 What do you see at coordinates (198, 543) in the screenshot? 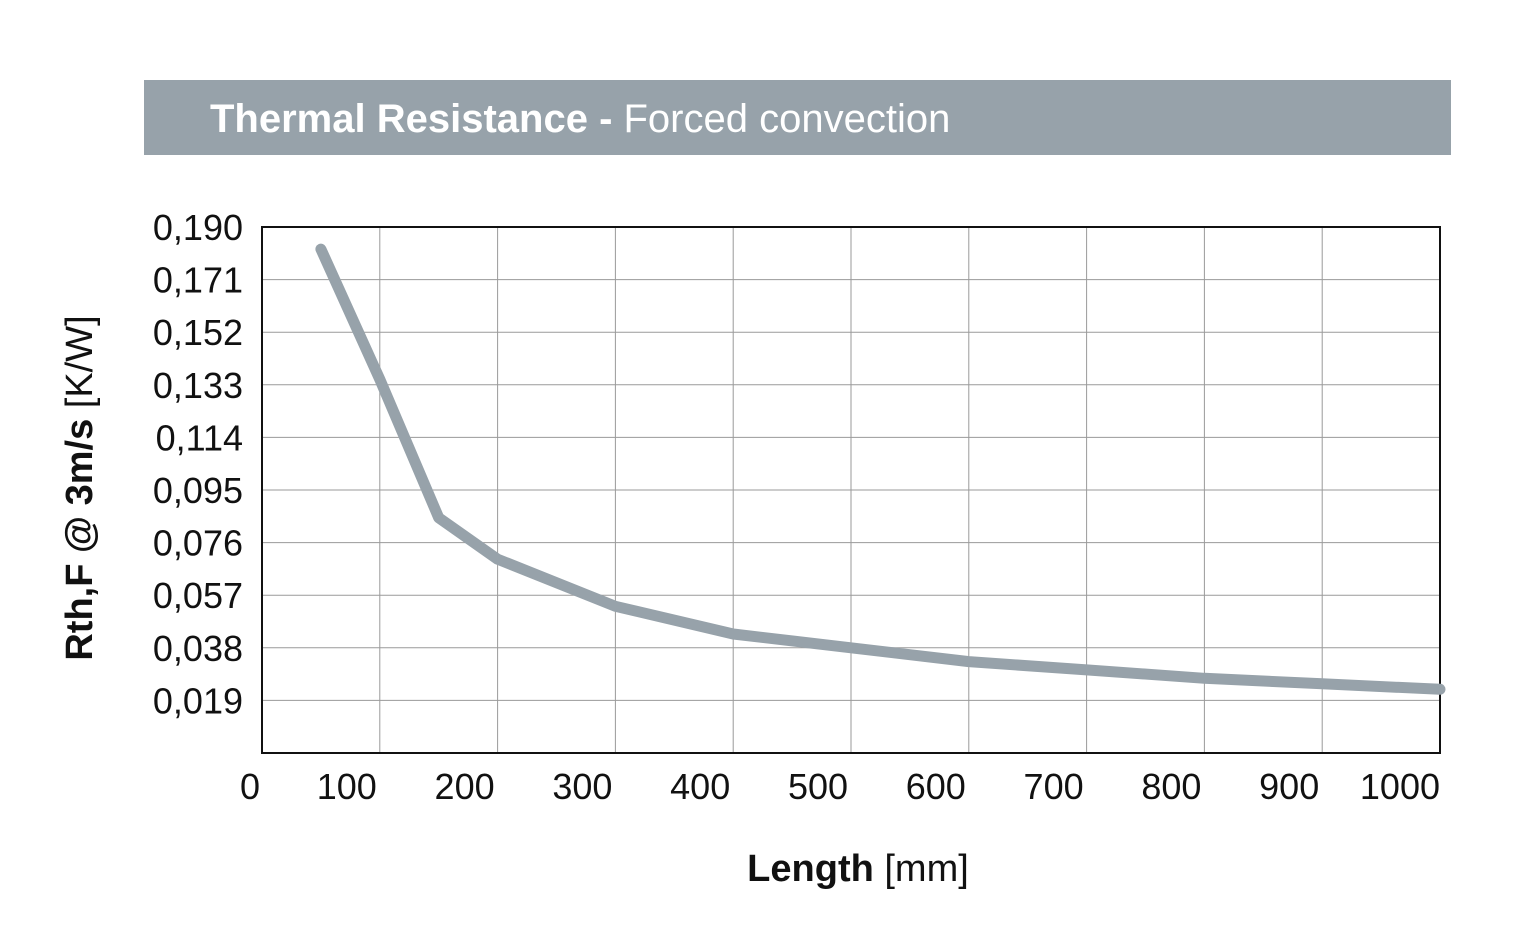
I see `y-tick-label: 0,076` at bounding box center [198, 543].